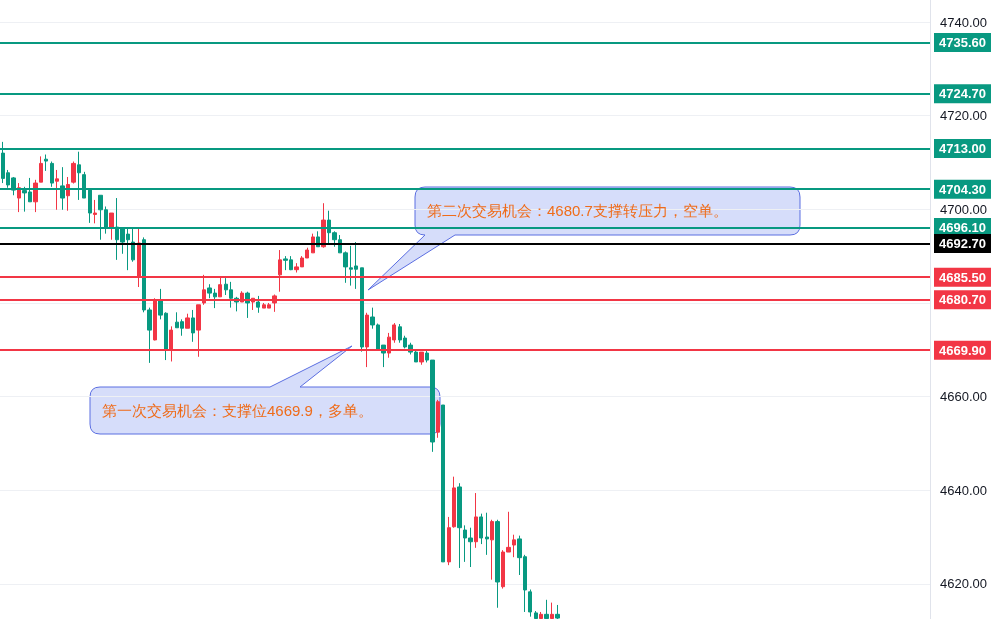  What do you see at coordinates (963, 116) in the screenshot?
I see `y-tick-label: 4720.00` at bounding box center [963, 116].